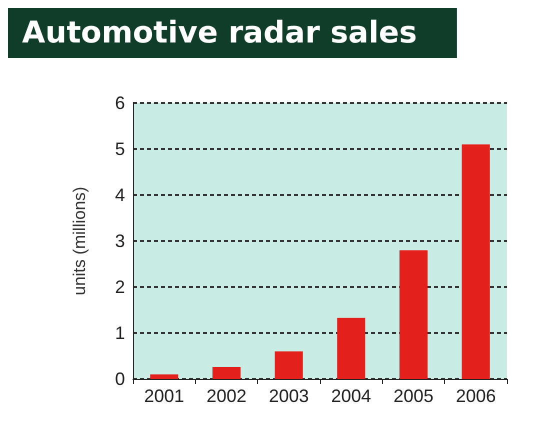 This screenshot has height=447, width=535. Describe the element at coordinates (119, 149) in the screenshot. I see `y-tick-label: 5` at that location.